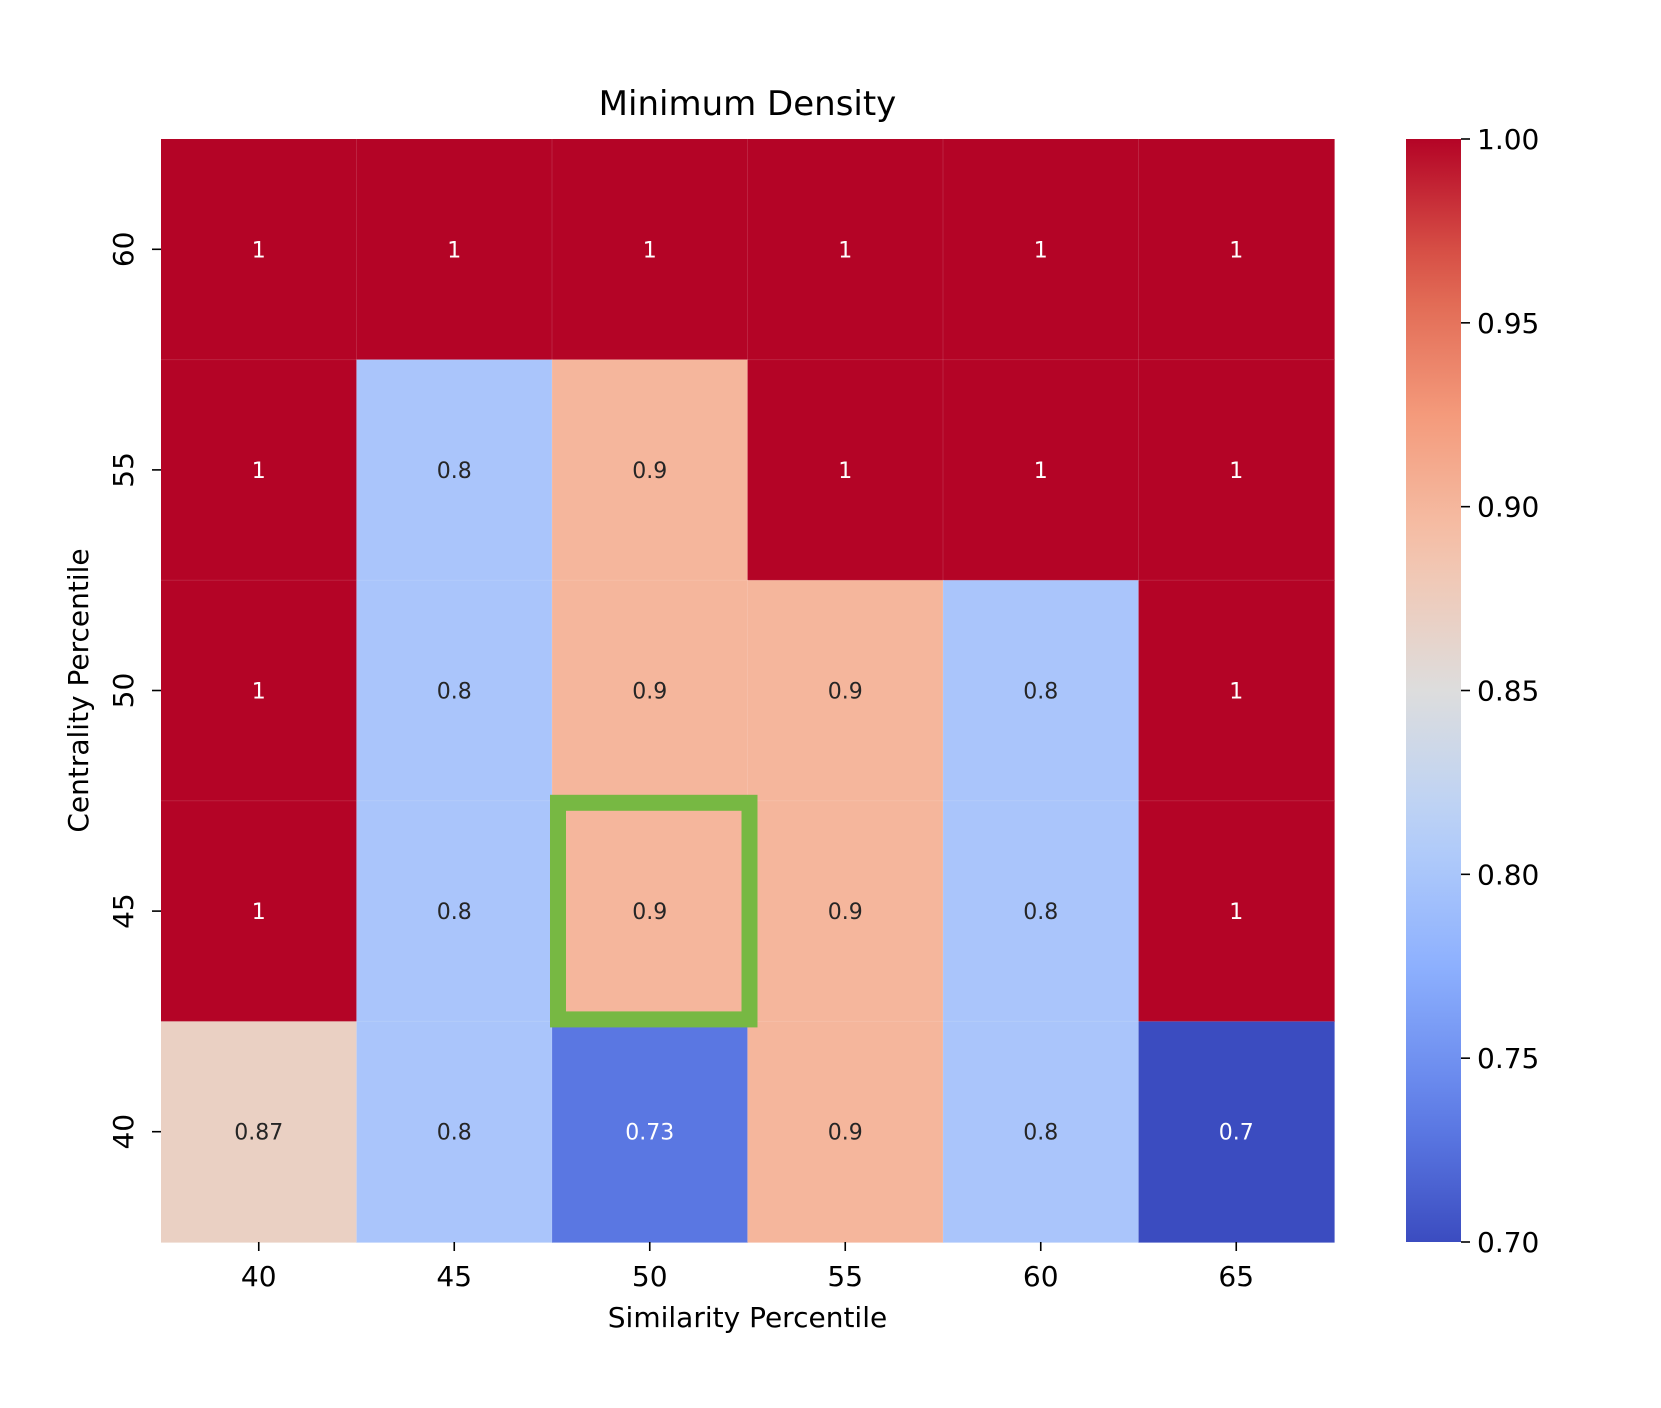  Describe the element at coordinates (1508, 323) in the screenshot. I see `colorbar-tick-label: 0.95` at that location.